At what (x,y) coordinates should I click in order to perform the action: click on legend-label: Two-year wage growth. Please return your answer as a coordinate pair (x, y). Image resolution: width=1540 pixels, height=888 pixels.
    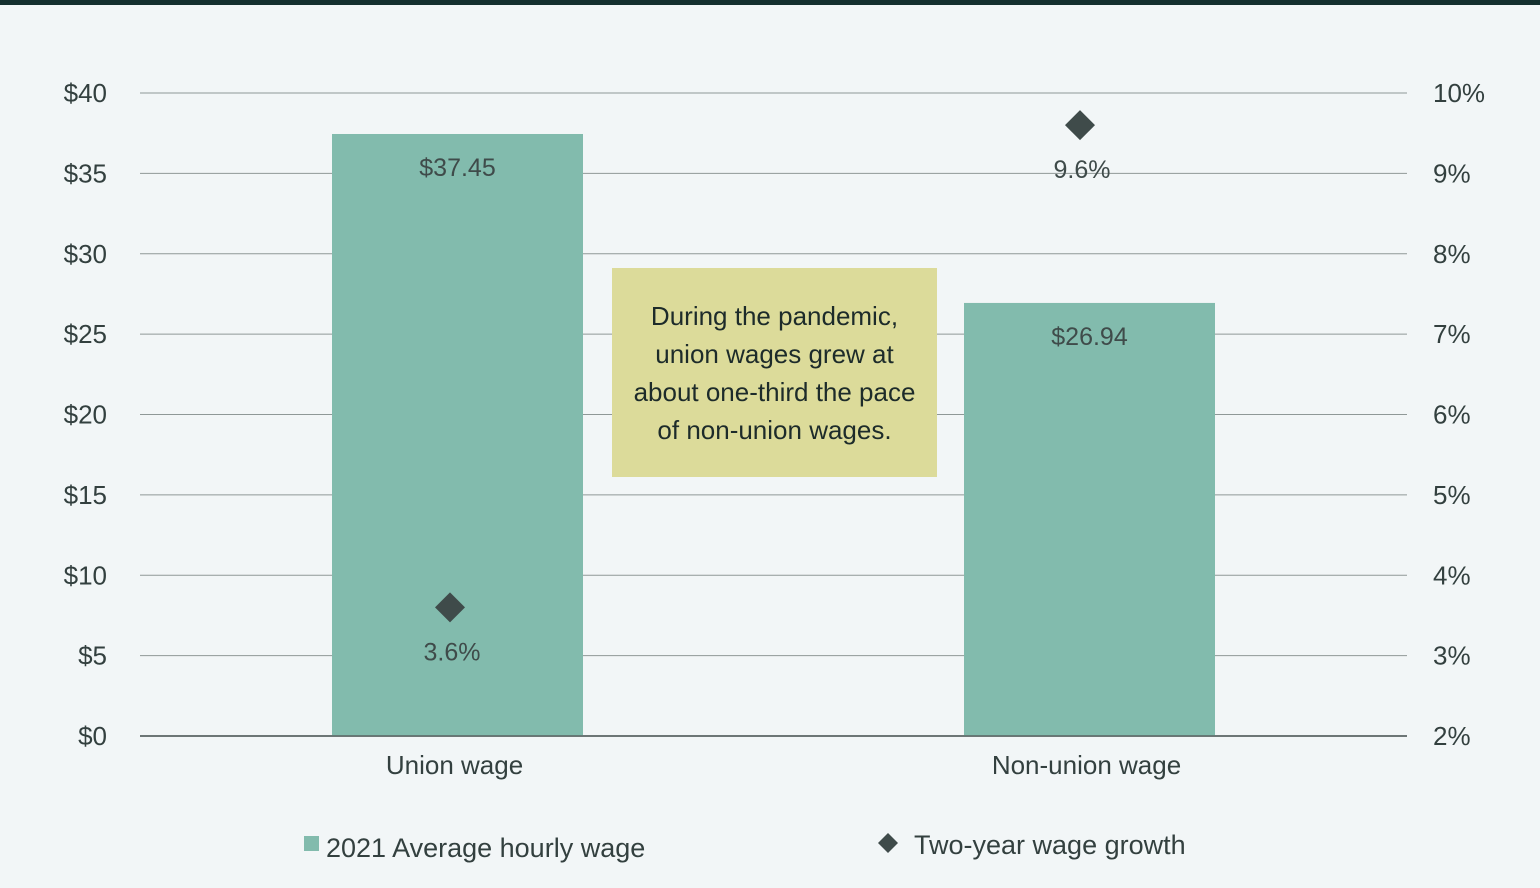
    Looking at the image, I should click on (1050, 845).